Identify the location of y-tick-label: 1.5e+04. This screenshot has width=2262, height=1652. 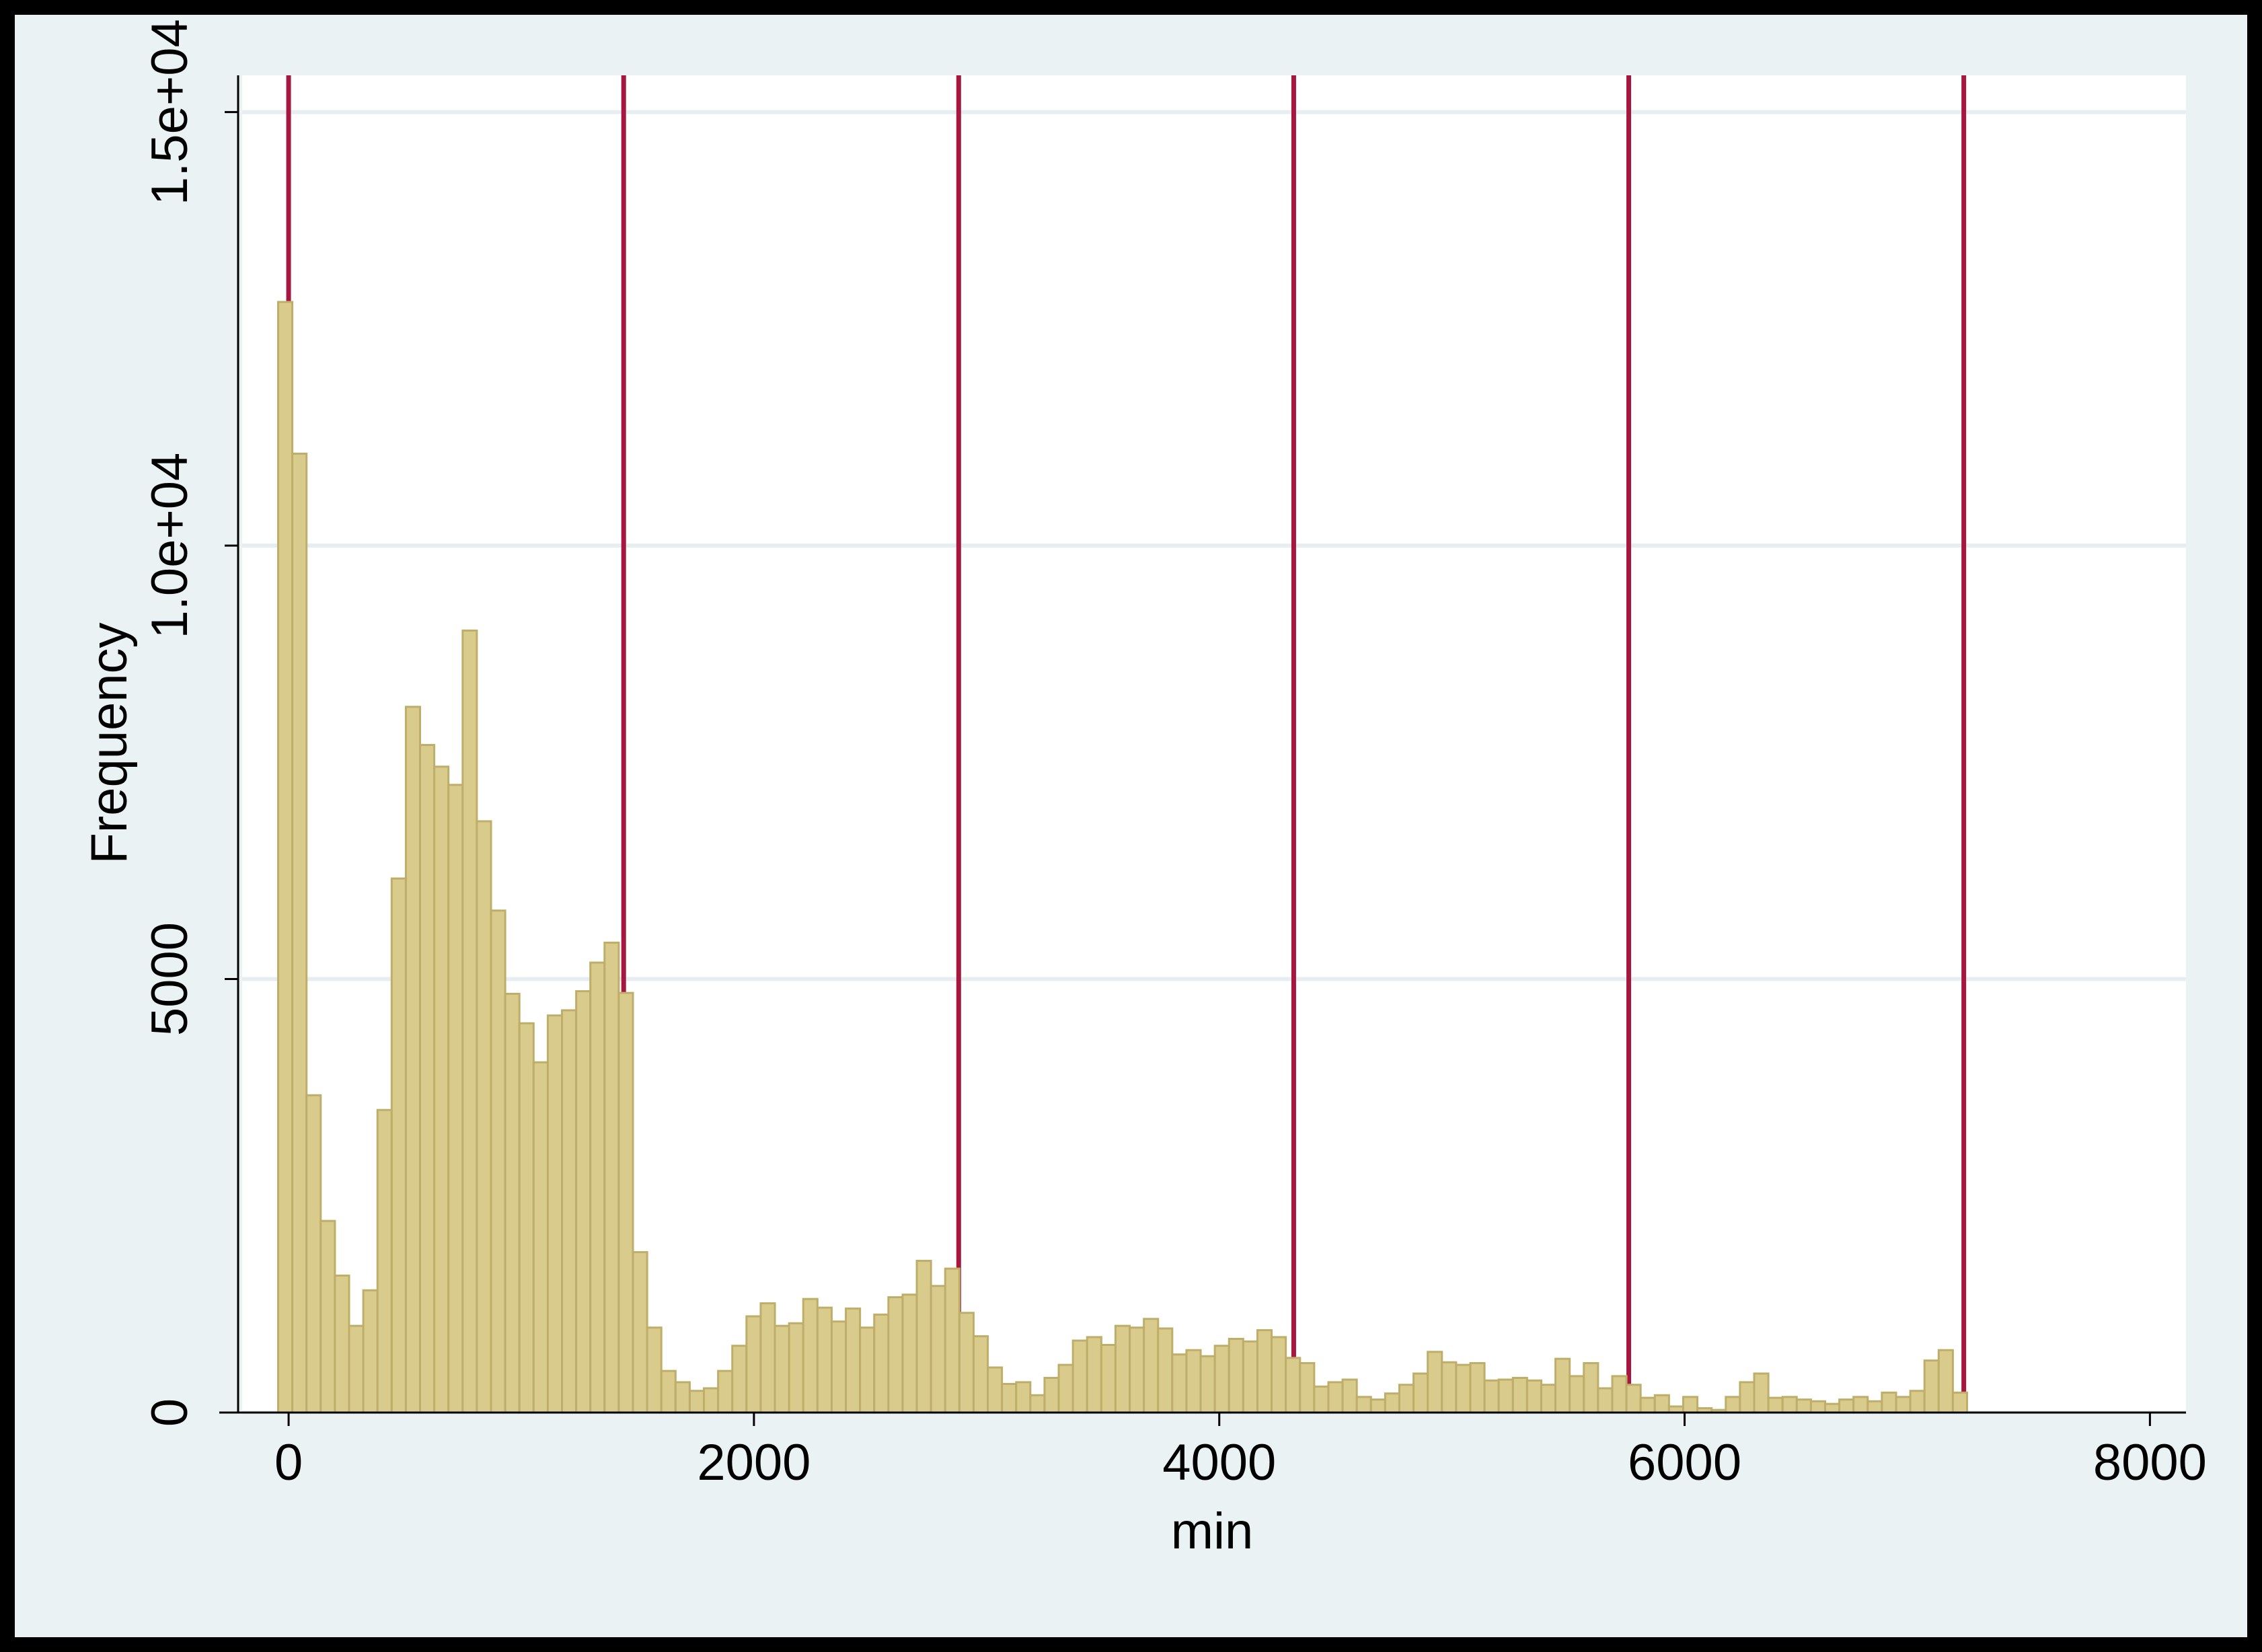
(169, 112).